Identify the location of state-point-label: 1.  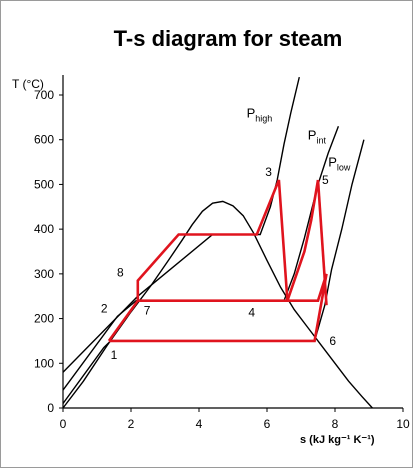
(114, 355).